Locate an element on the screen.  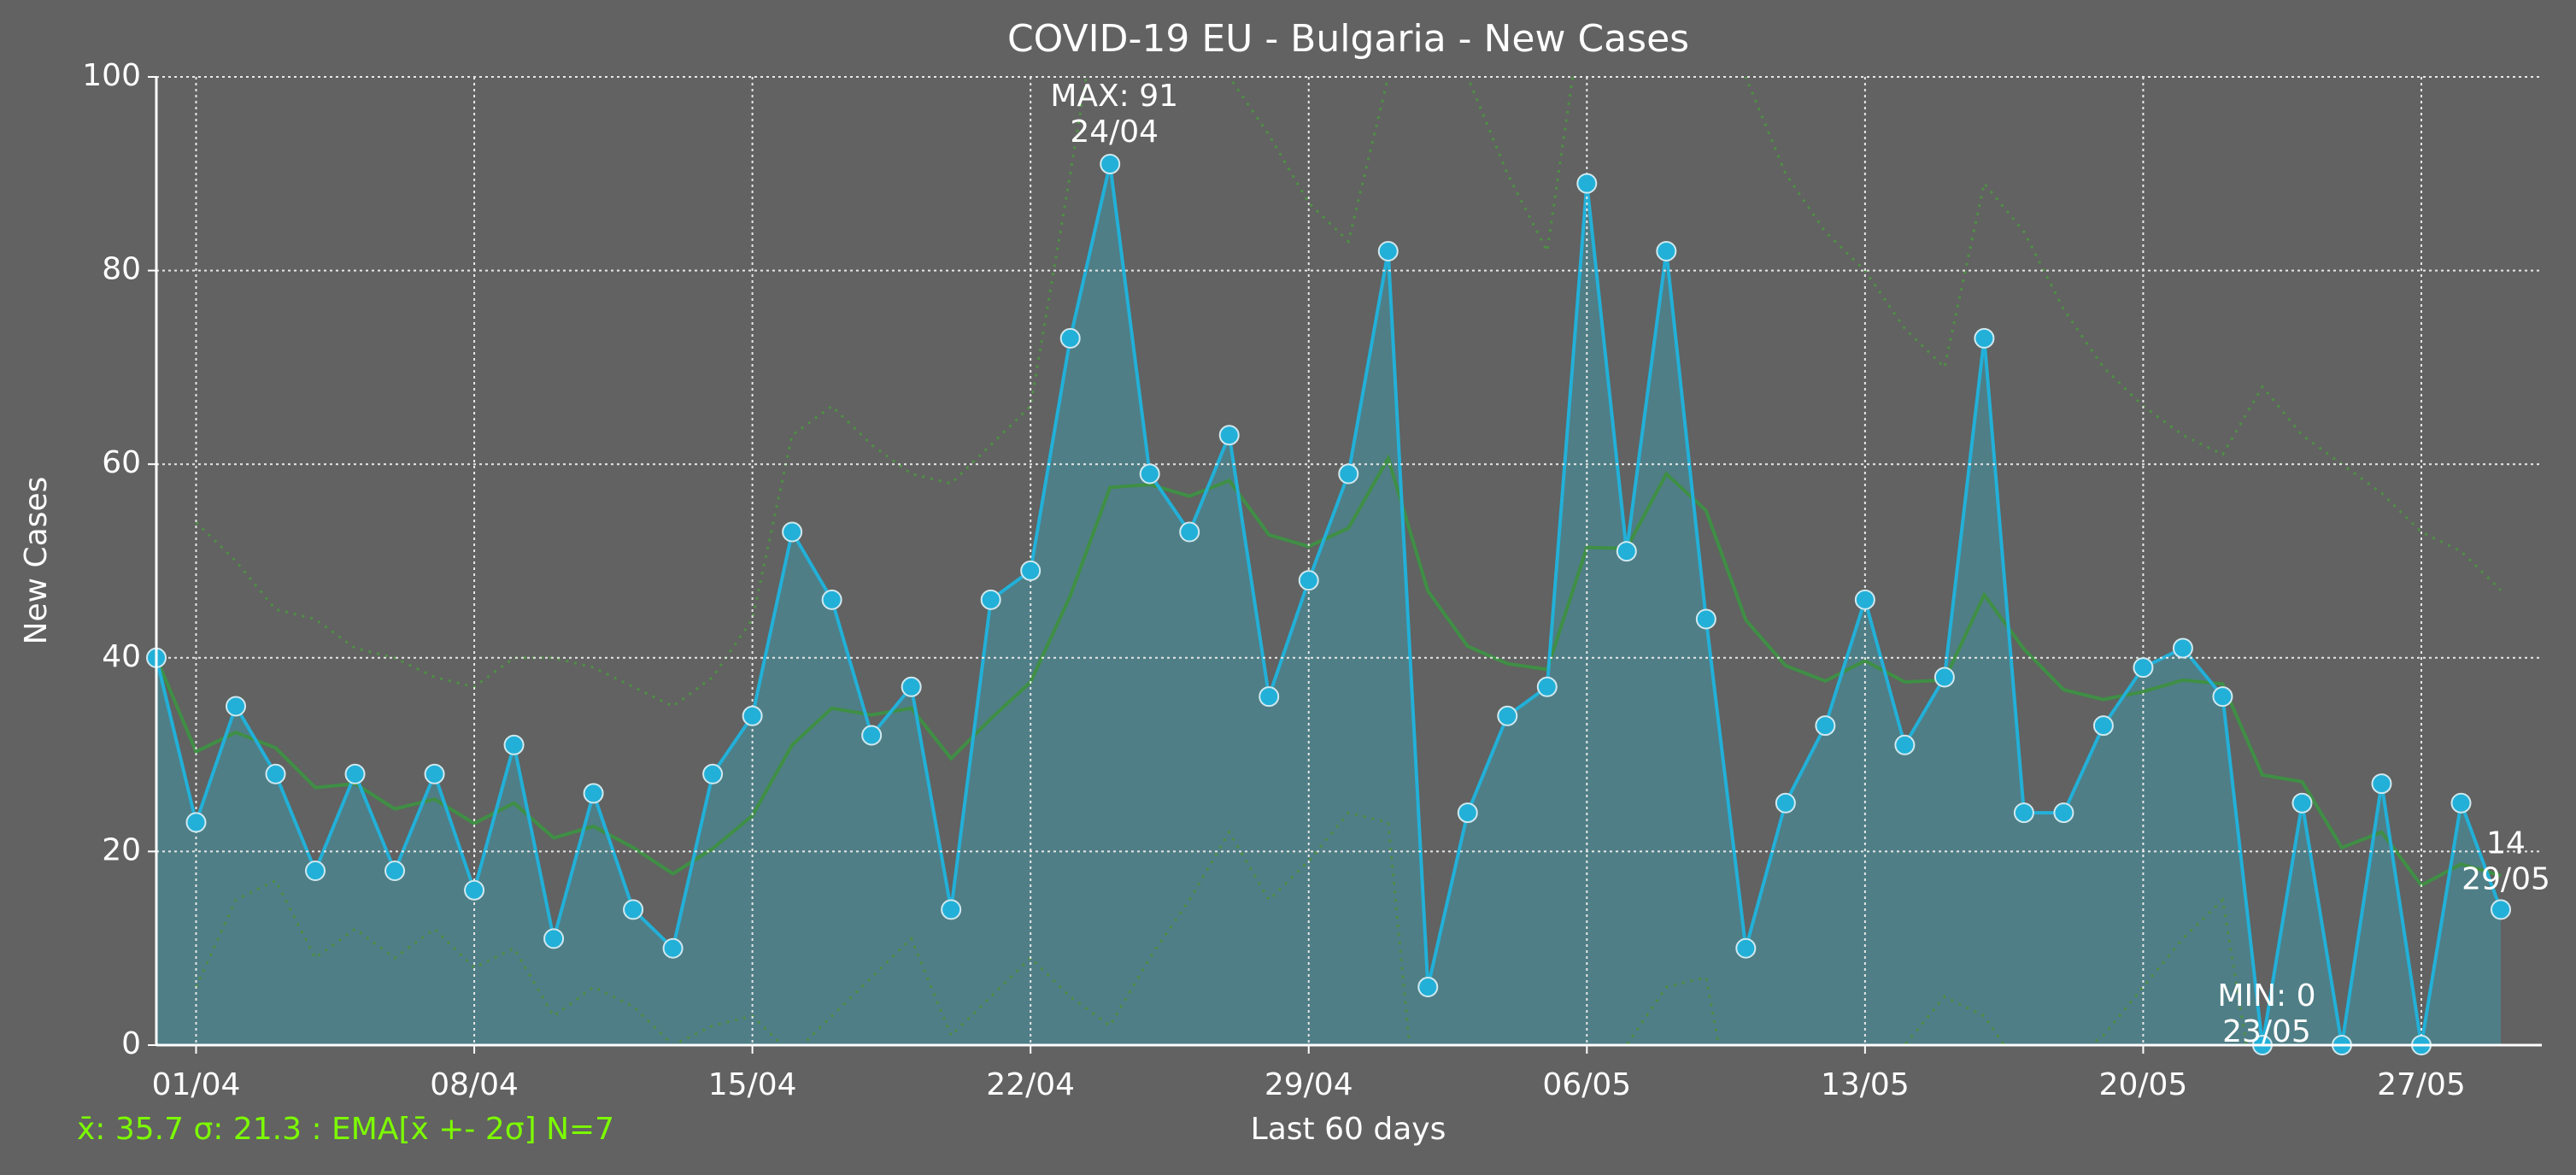
x-tick-label: 01/04 is located at coordinates (196, 1084).